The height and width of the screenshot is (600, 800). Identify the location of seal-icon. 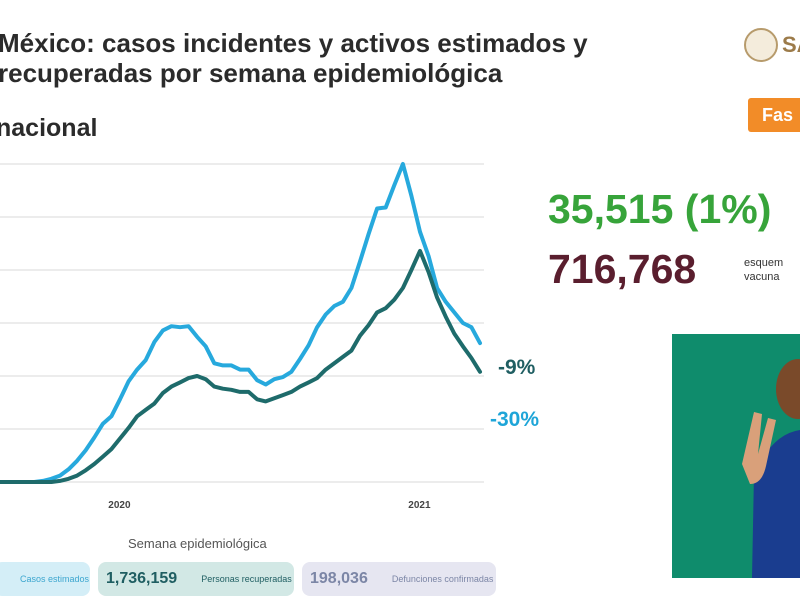
(761, 45).